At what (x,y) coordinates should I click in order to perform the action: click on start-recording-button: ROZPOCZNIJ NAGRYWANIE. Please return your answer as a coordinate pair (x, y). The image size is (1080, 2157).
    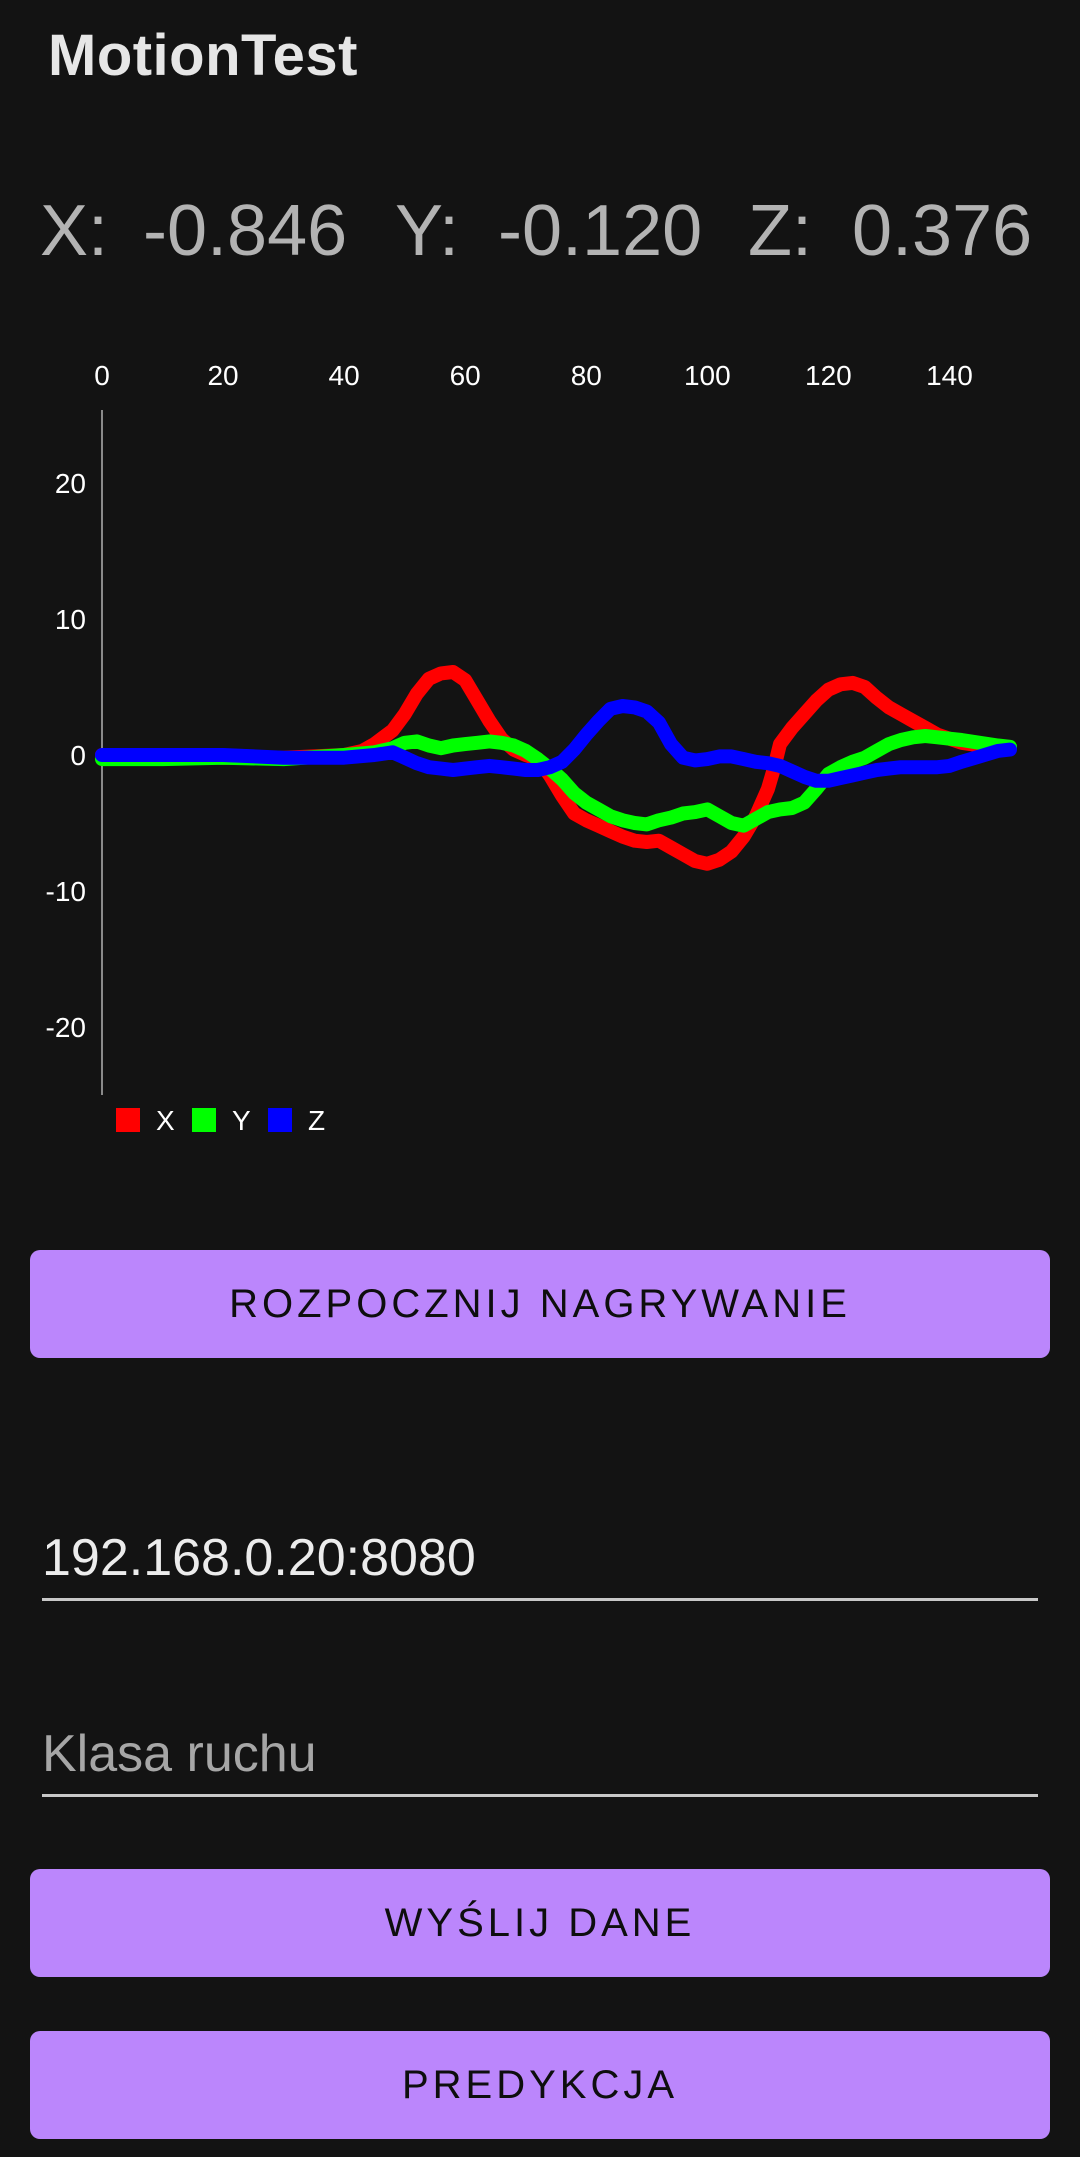
    Looking at the image, I should click on (540, 1304).